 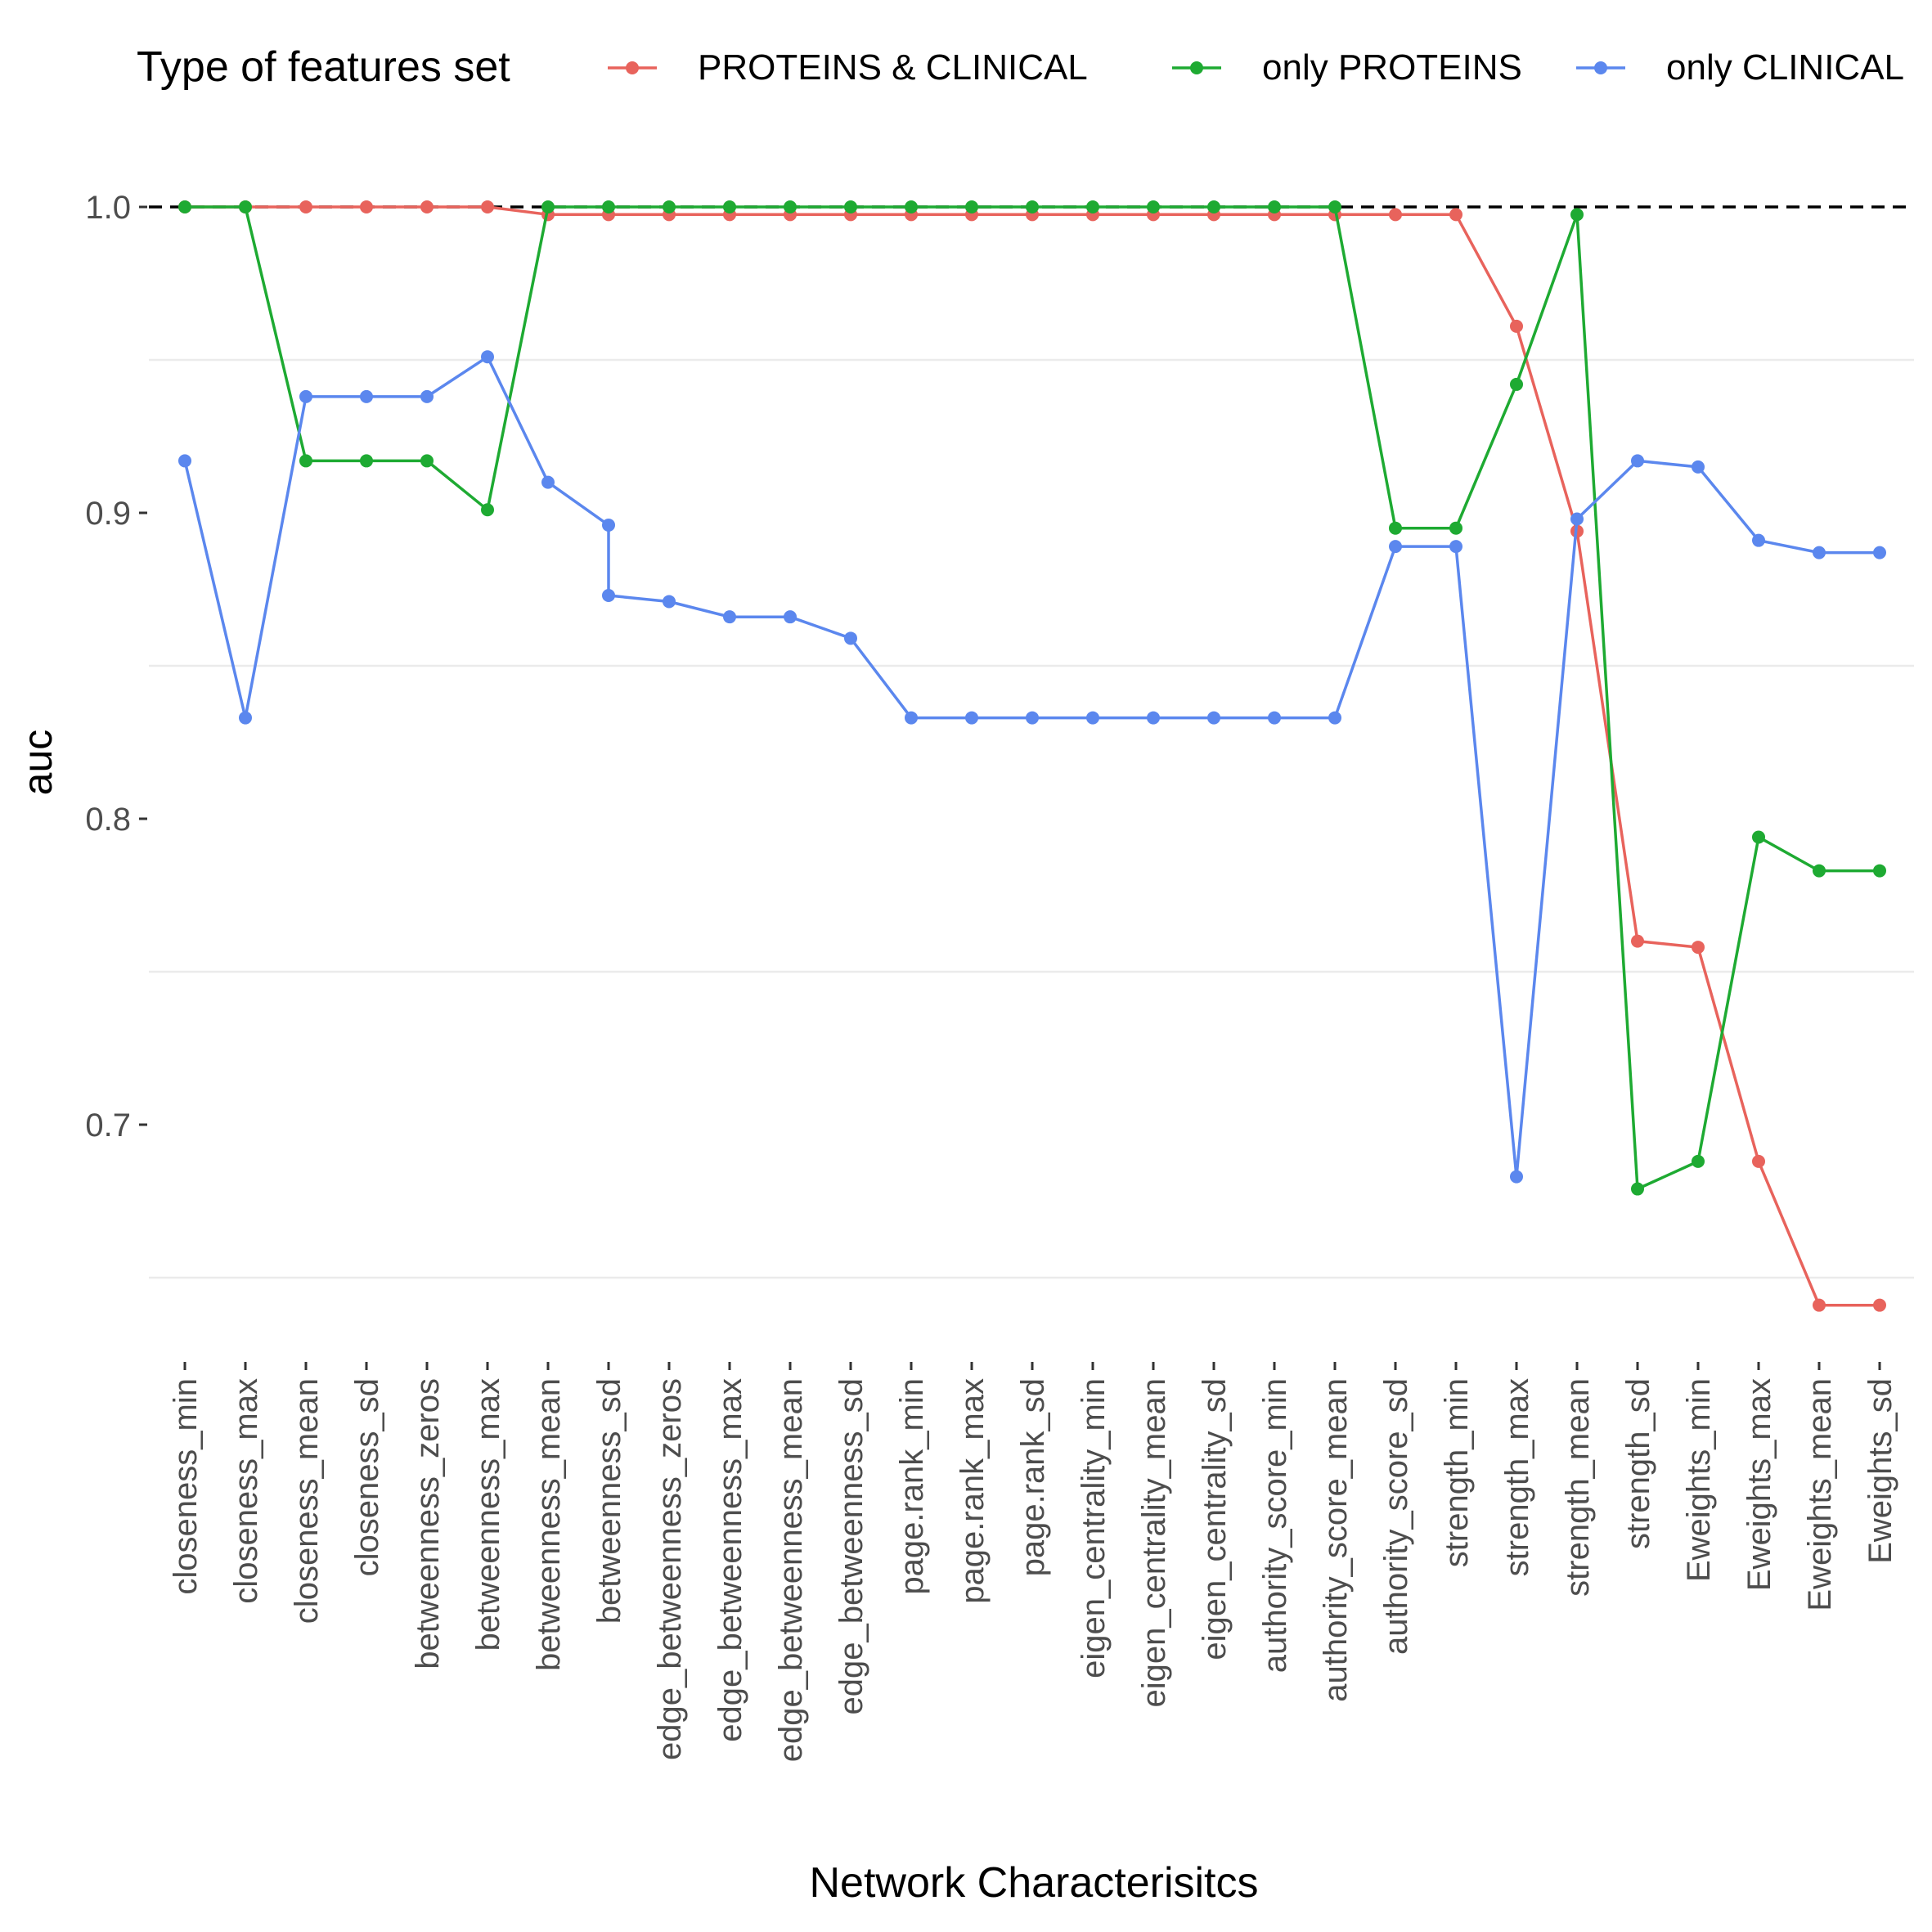 I want to click on y-tick-label: 0.8, so click(x=108, y=820).